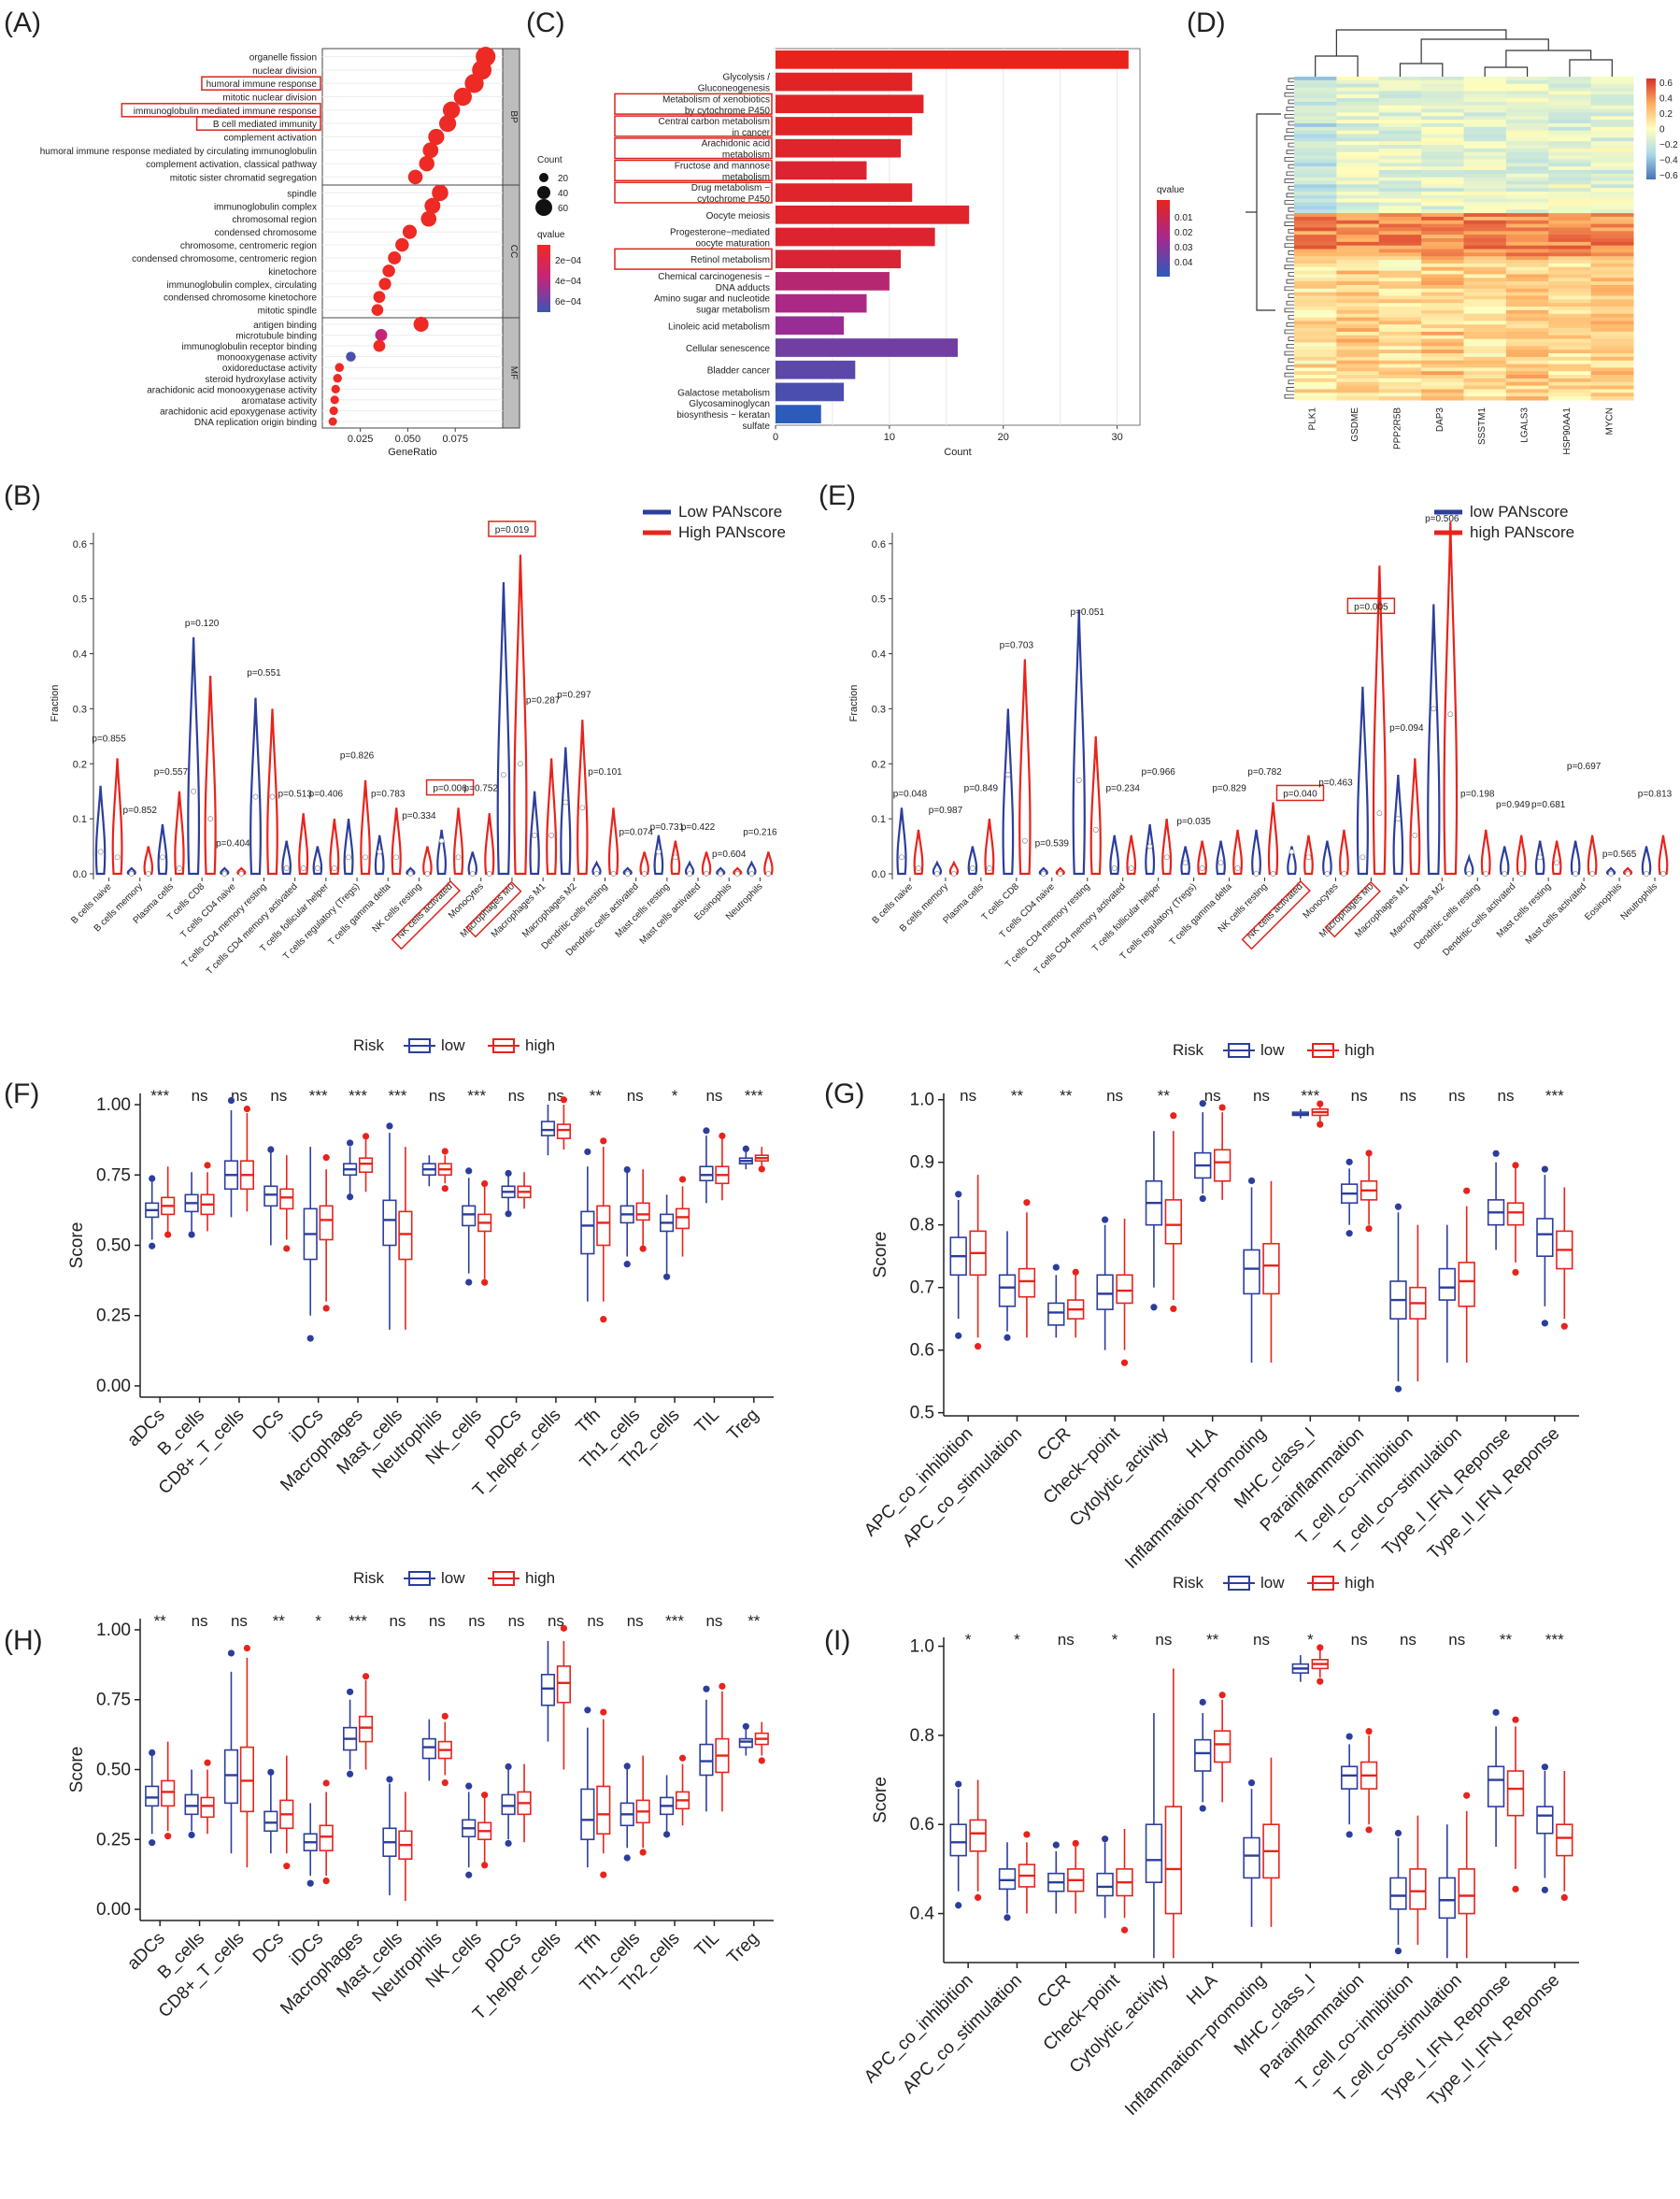 The height and width of the screenshot is (2199, 1680). Describe the element at coordinates (922, 1225) in the screenshot. I see `y-tick-label: 0.8` at that location.